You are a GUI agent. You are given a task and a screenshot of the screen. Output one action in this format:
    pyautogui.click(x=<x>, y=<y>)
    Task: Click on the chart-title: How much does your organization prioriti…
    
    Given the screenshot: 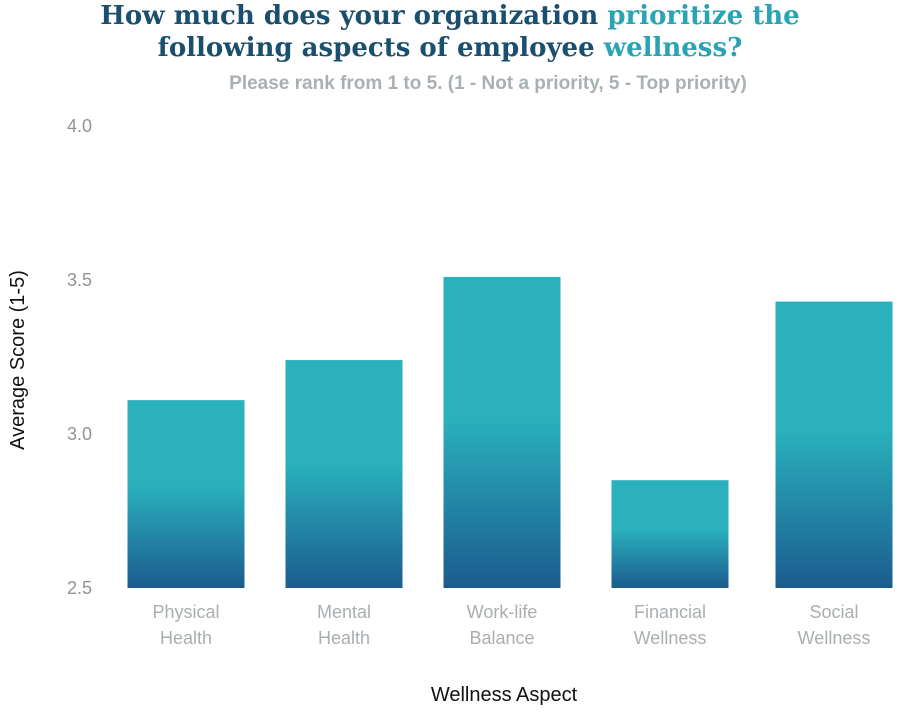 What is the action you would take?
    pyautogui.click(x=450, y=32)
    